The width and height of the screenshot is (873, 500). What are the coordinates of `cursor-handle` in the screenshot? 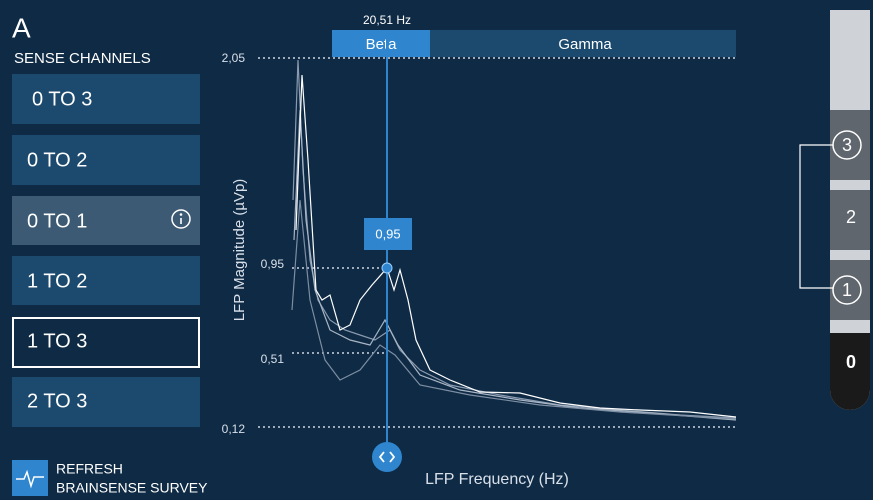 It's located at (387, 457).